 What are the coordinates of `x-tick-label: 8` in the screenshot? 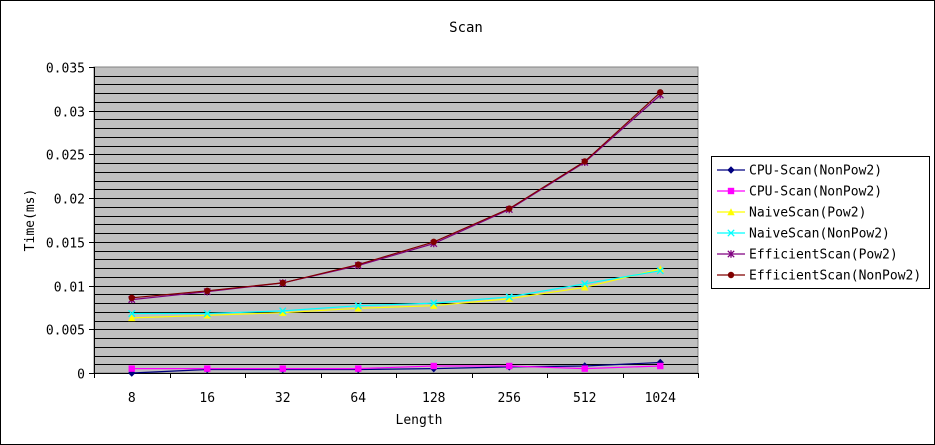 It's located at (132, 398).